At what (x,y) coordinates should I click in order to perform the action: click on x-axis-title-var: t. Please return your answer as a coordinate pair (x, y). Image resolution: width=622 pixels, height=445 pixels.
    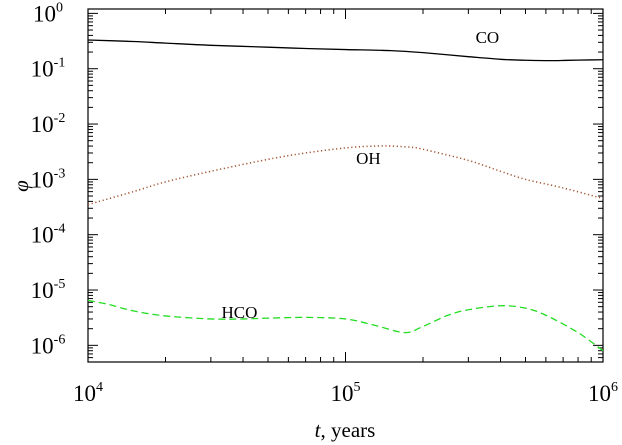
    Looking at the image, I should click on (318, 430).